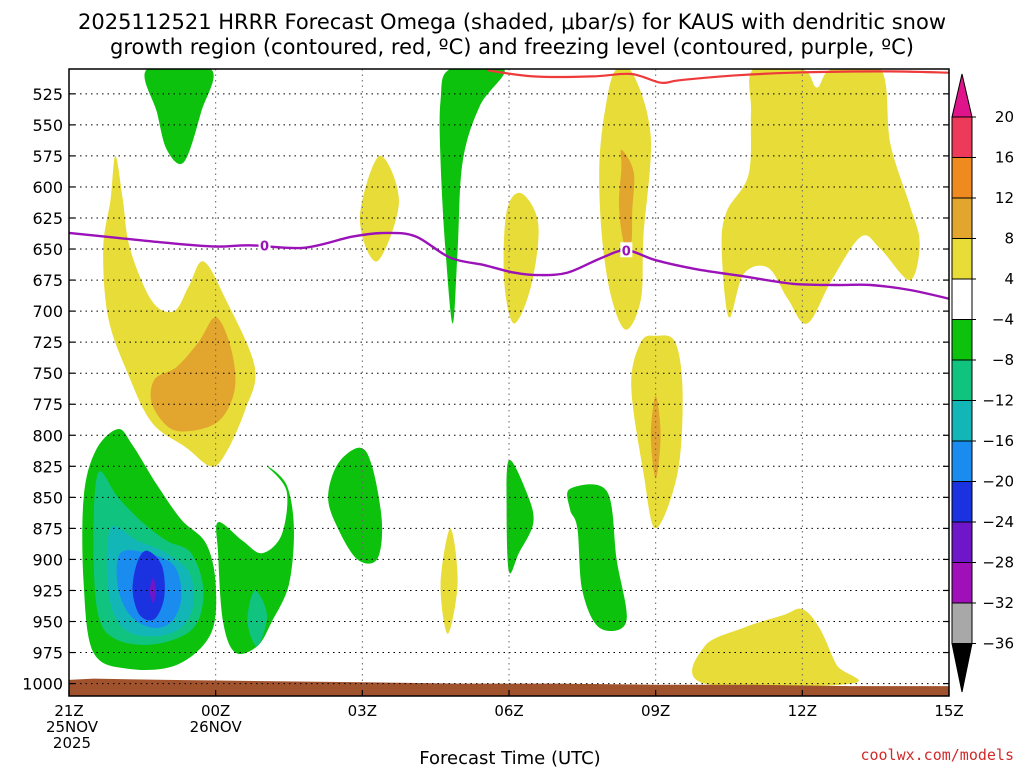 Image resolution: width=1024 pixels, height=768 pixels. Describe the element at coordinates (998, 522) in the screenshot. I see `colorbar-label-10: −24` at that location.